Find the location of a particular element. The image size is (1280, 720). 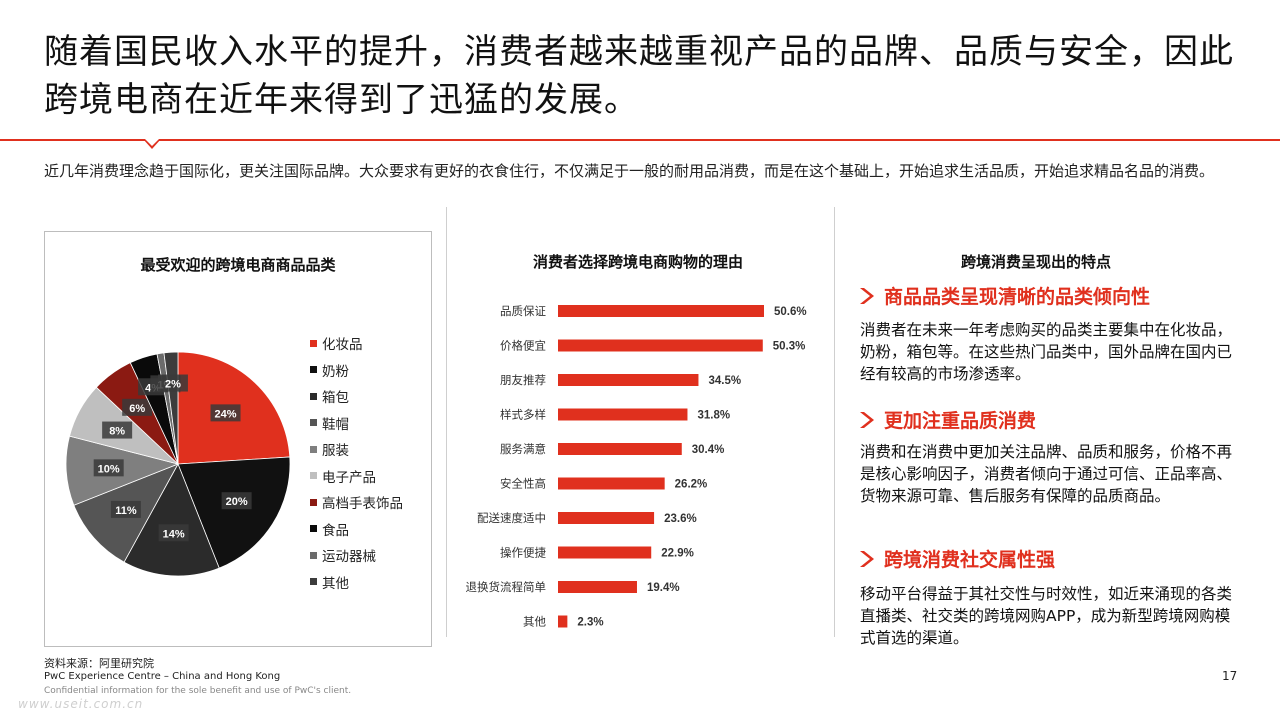

source-note: 资料来源：阿里研究院 is located at coordinates (99, 663).